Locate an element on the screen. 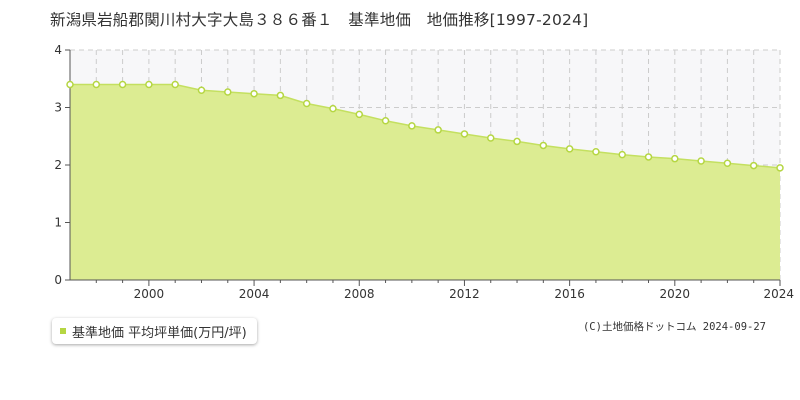 The width and height of the screenshot is (800, 400). x-tick-label: 2024 is located at coordinates (778, 294).